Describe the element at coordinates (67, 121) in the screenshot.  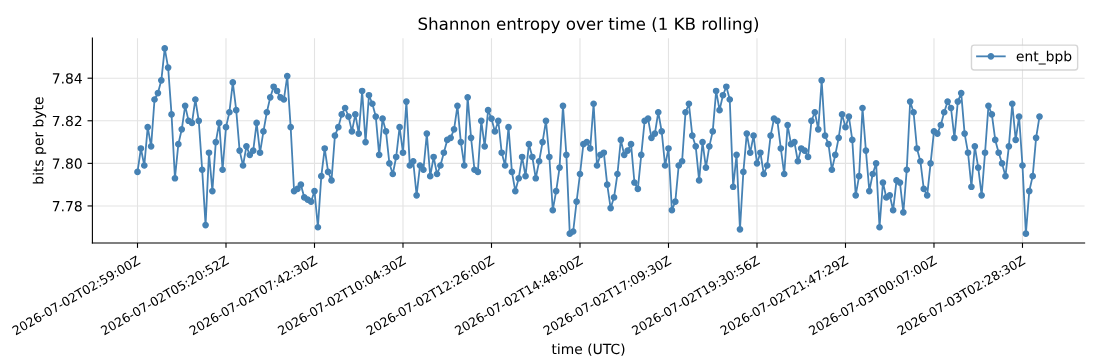
I see `y-tick-label: 7.82` at that location.